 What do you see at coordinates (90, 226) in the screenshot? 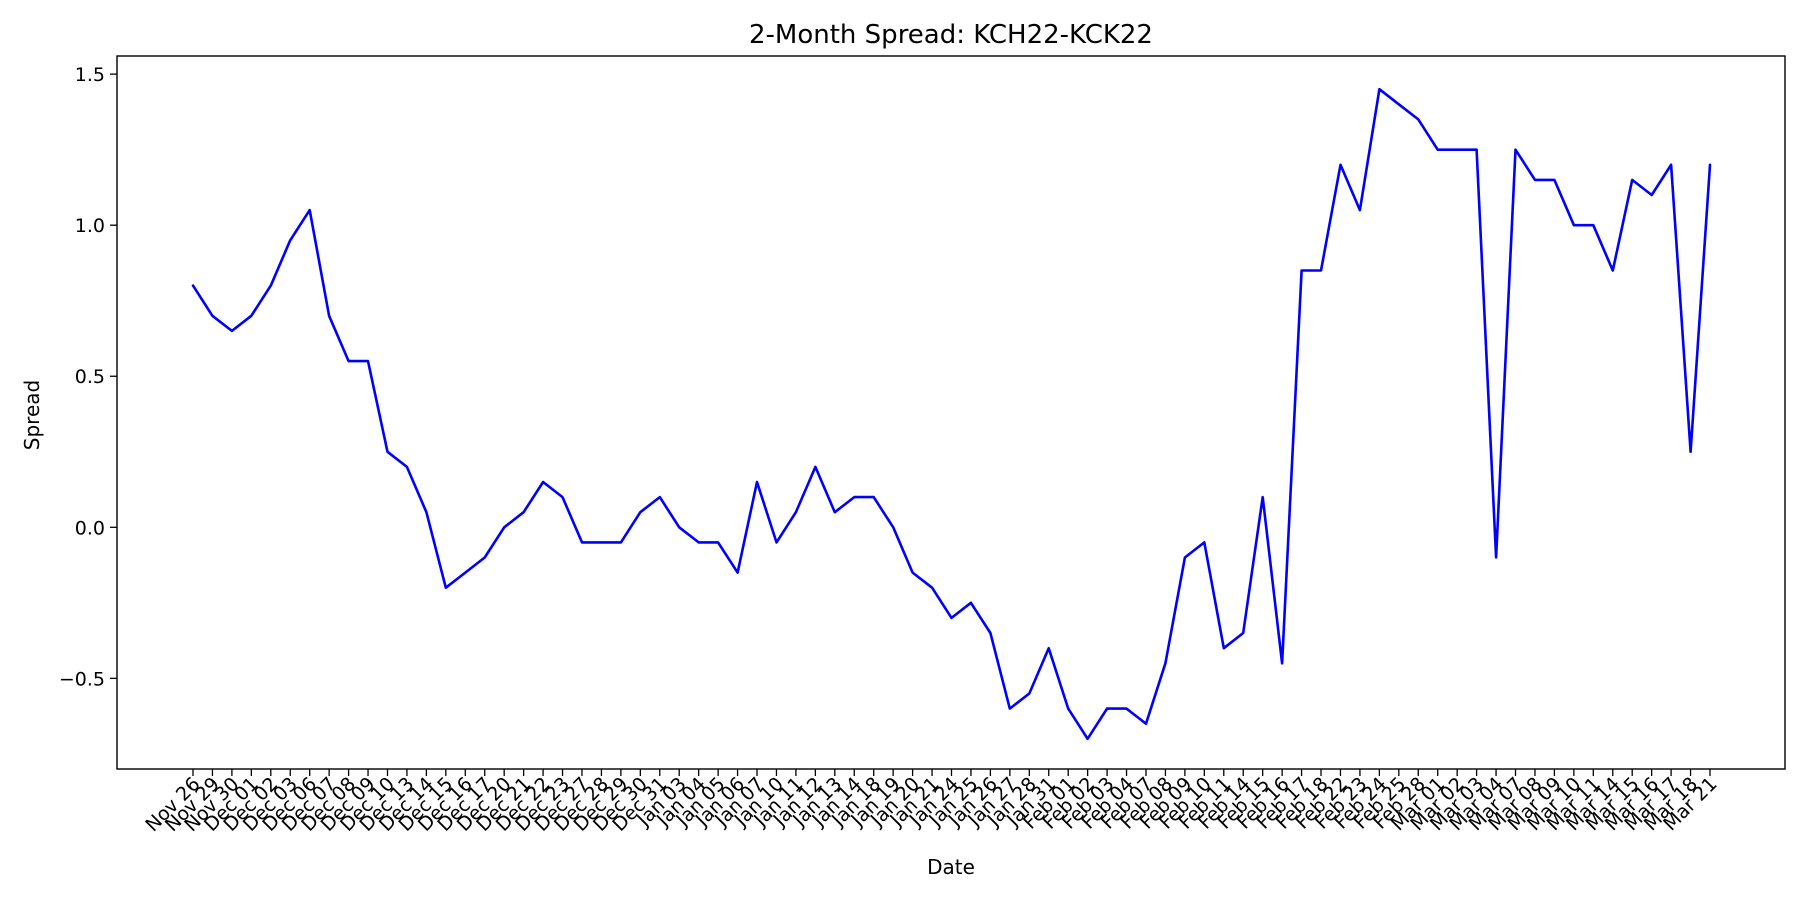
I see `y-tick-label: 1.0` at bounding box center [90, 226].